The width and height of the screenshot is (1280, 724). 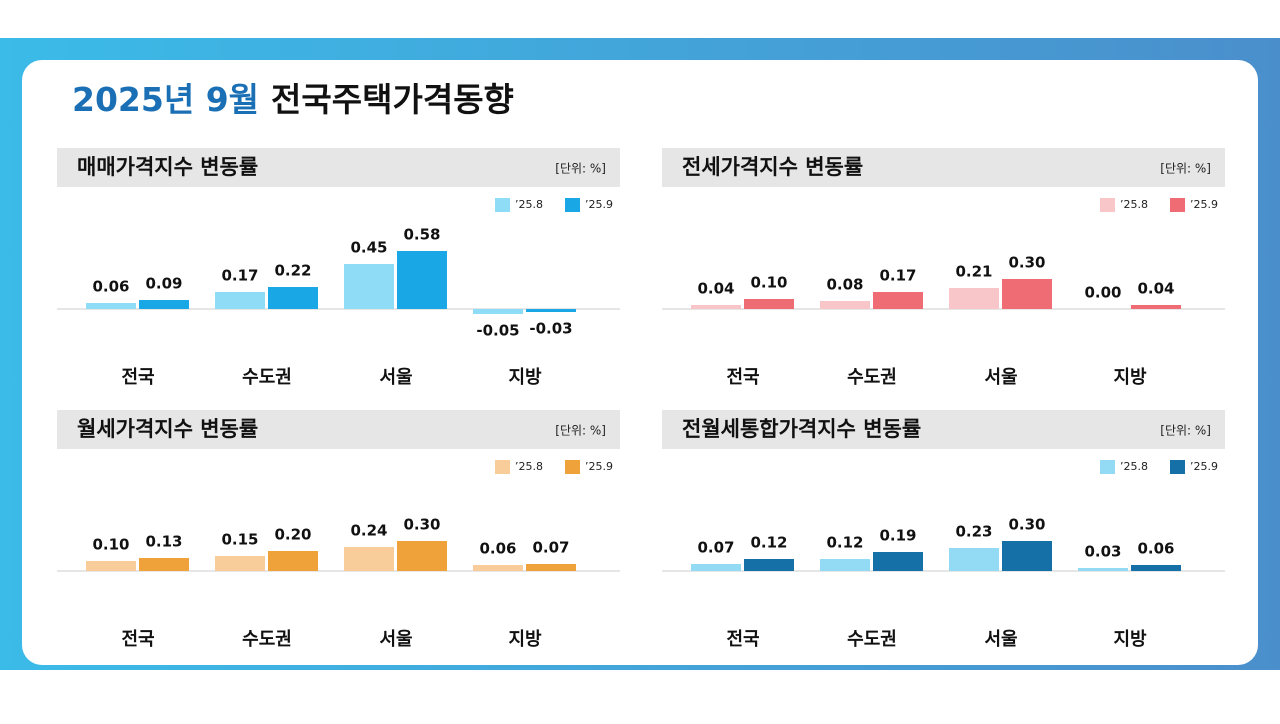 What do you see at coordinates (392, 99) in the screenshot?
I see `title-main: 전국주택가격동향` at bounding box center [392, 99].